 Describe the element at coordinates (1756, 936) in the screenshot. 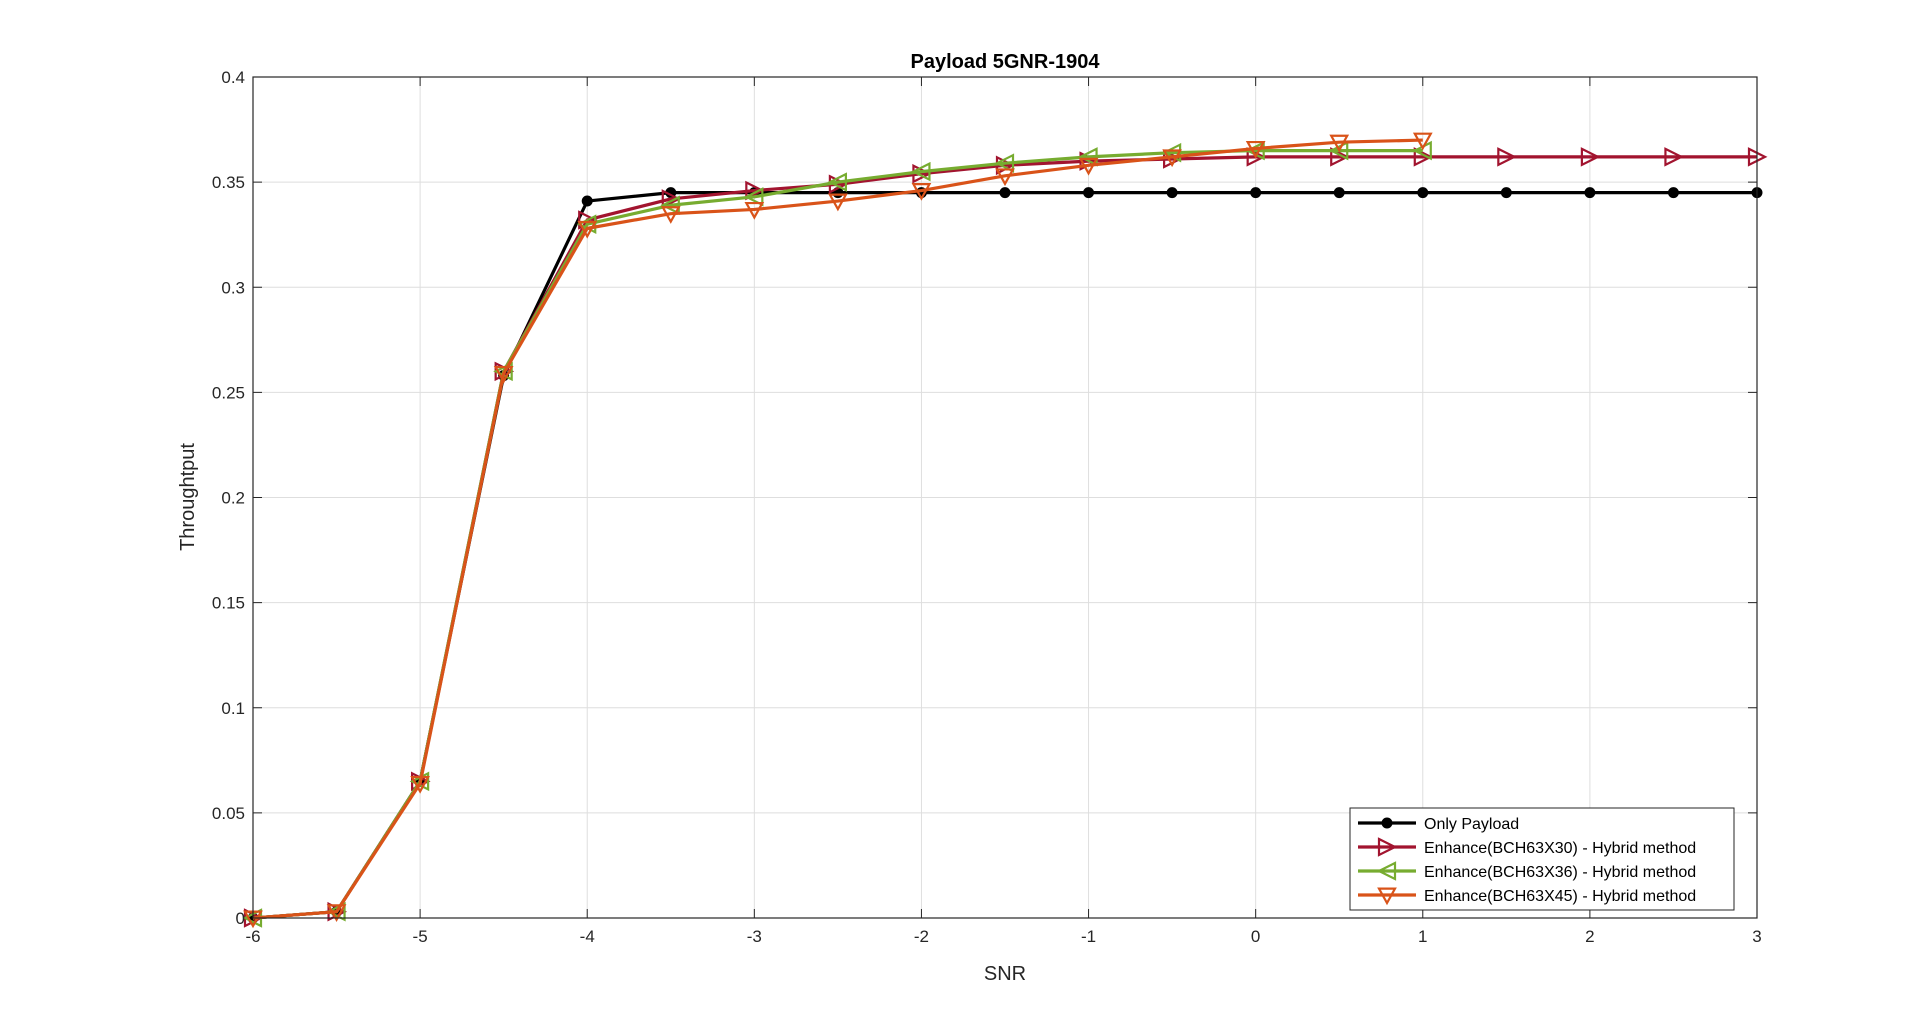

I see `x-tick-label: 3` at that location.